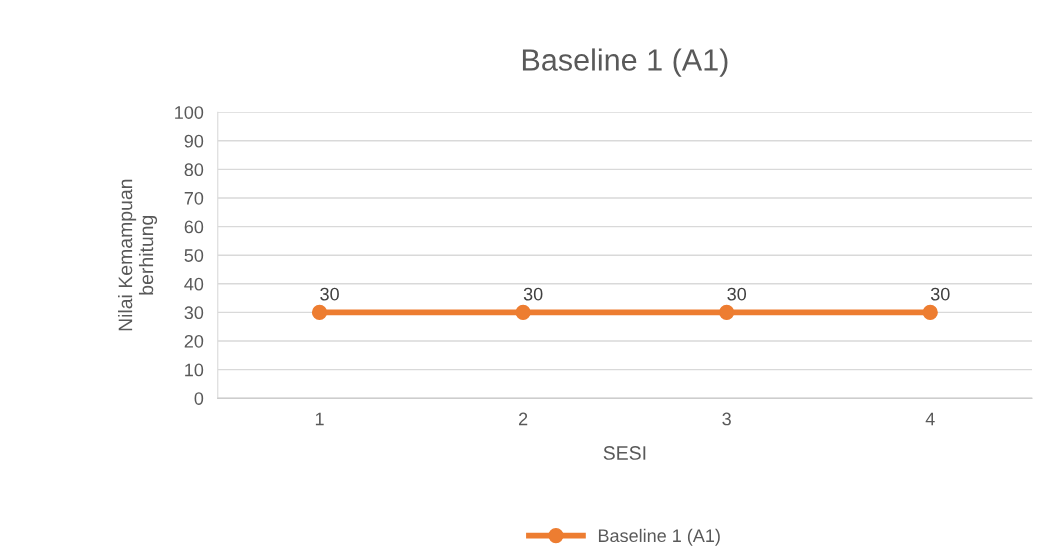 Image resolution: width=1052 pixels, height=550 pixels. I want to click on y-tick-label: 80, so click(194, 170).